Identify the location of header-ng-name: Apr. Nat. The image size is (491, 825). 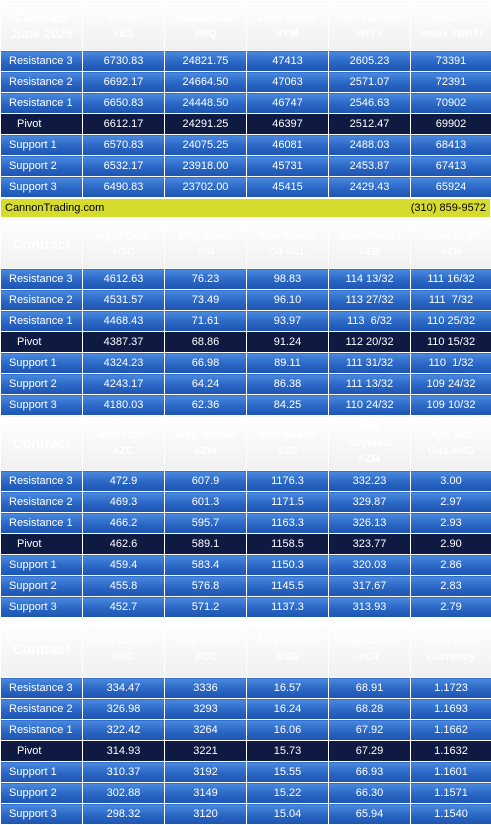
(451, 435).